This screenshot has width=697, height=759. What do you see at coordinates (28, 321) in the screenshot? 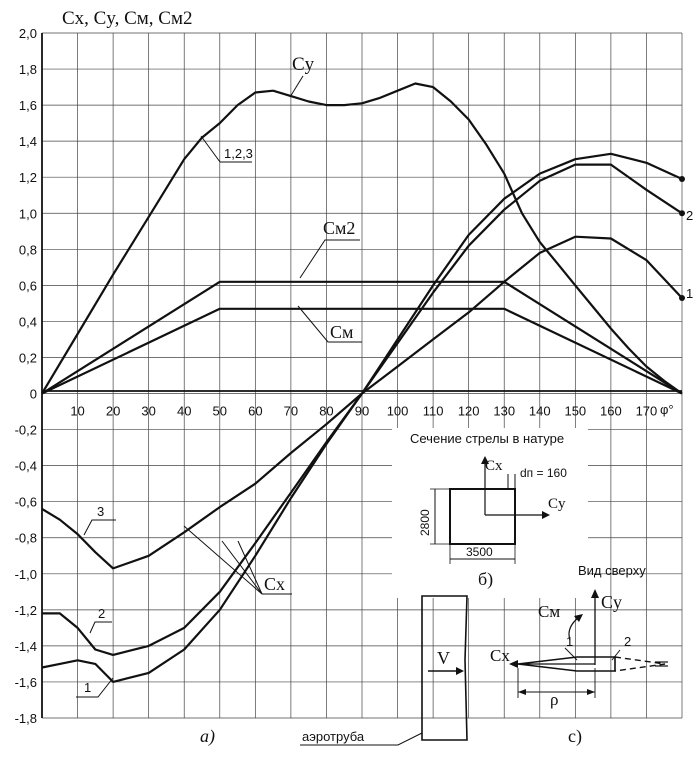
I see `y-tick-label: 0,4` at bounding box center [28, 321].